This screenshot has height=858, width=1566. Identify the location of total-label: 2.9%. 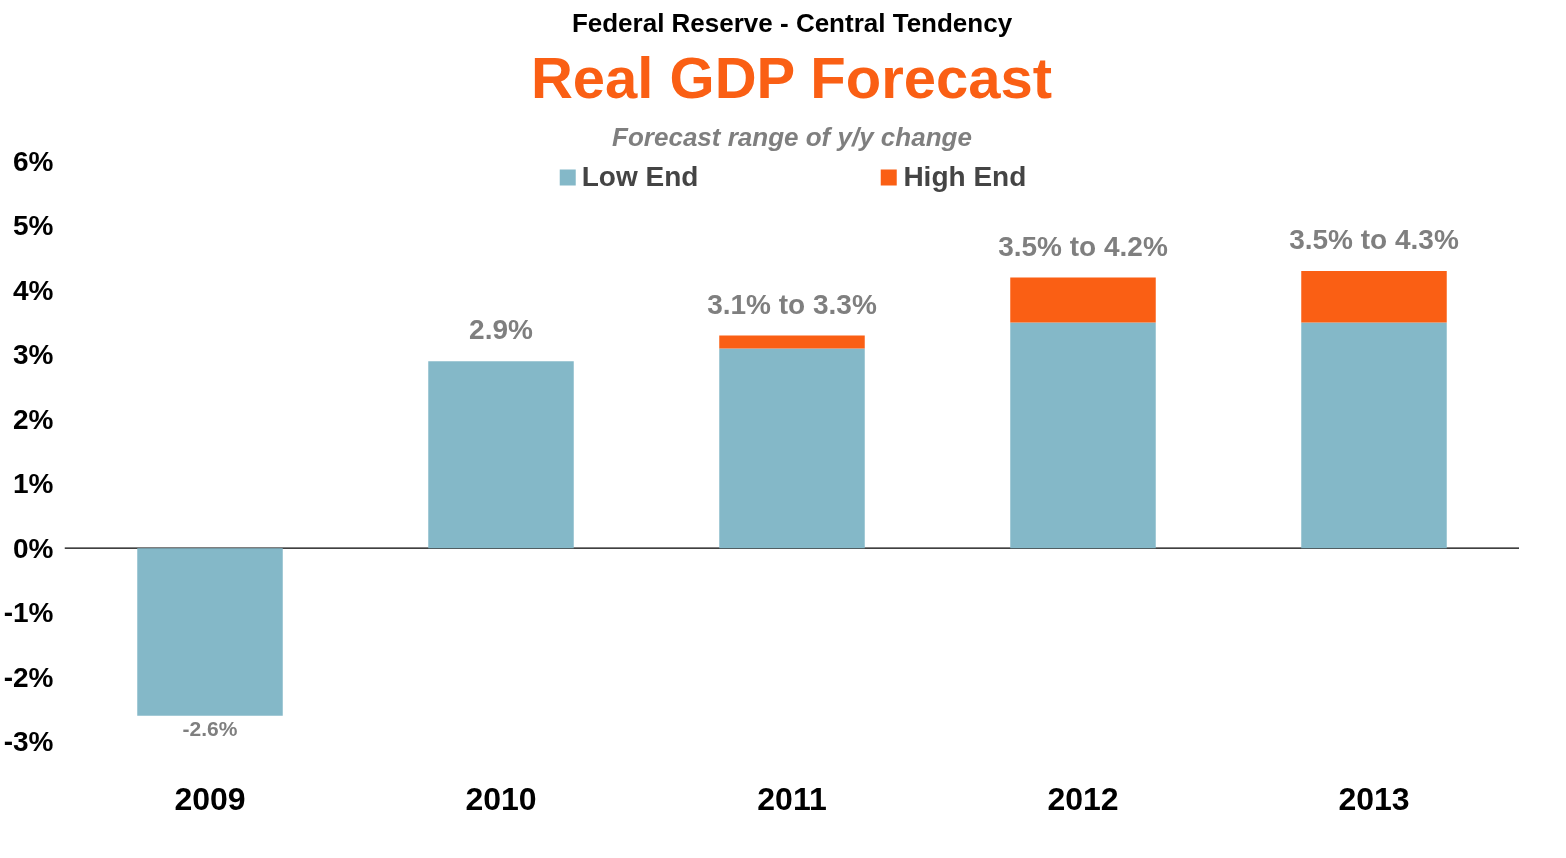
(501, 330).